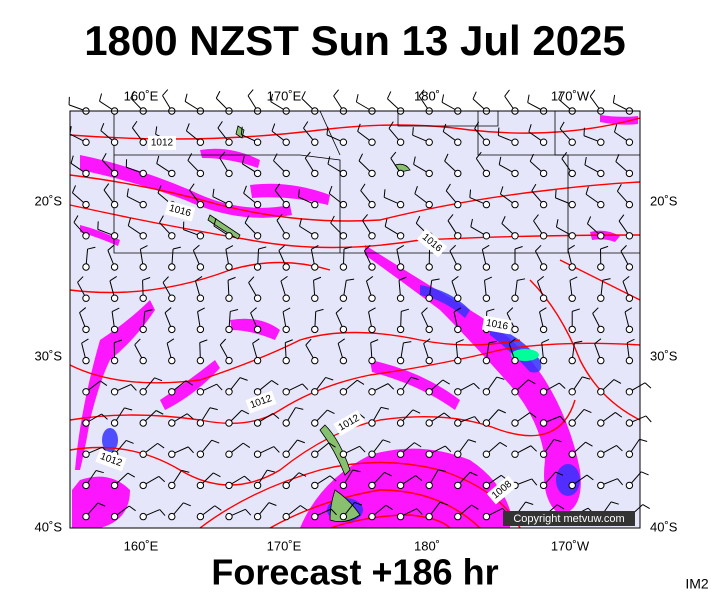  I want to click on copyright: Copyright metvuw.com, so click(568, 519).